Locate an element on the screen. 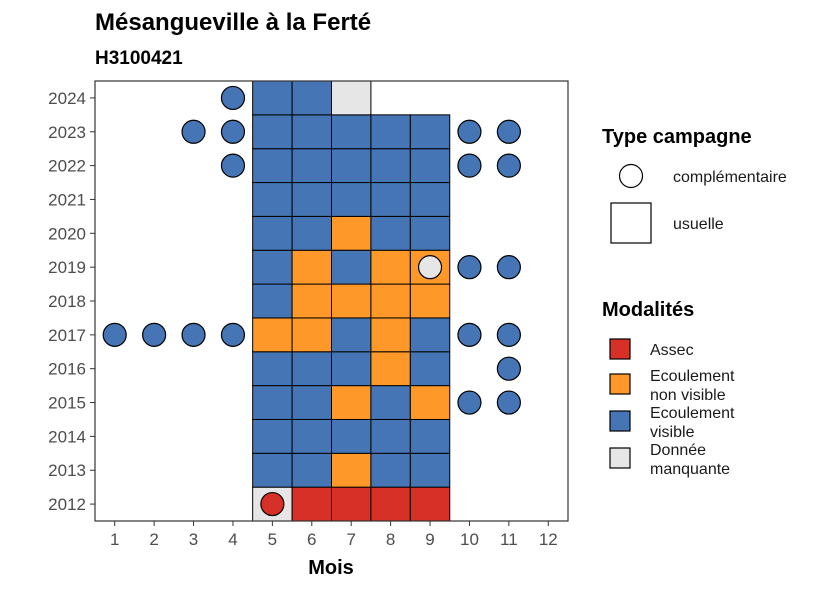 This screenshot has height=595, width=826. x-tick-label-1: 1 is located at coordinates (114, 539).